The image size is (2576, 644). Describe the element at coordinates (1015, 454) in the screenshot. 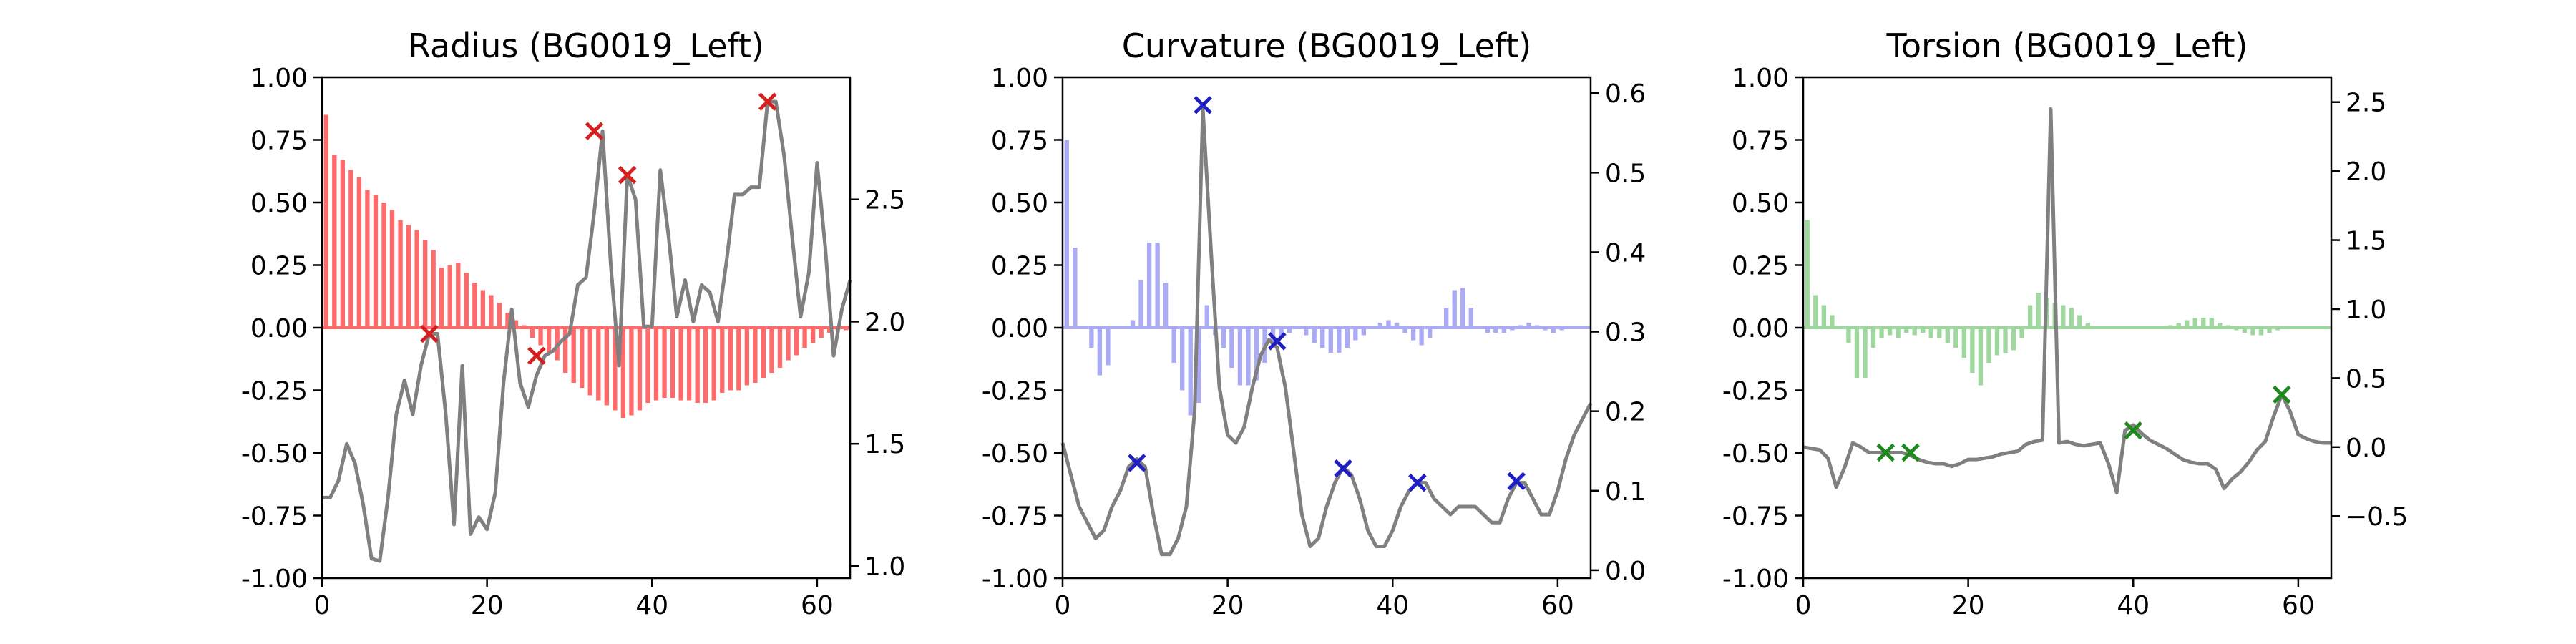

I see `y-left-tick-label: -0.50` at that location.